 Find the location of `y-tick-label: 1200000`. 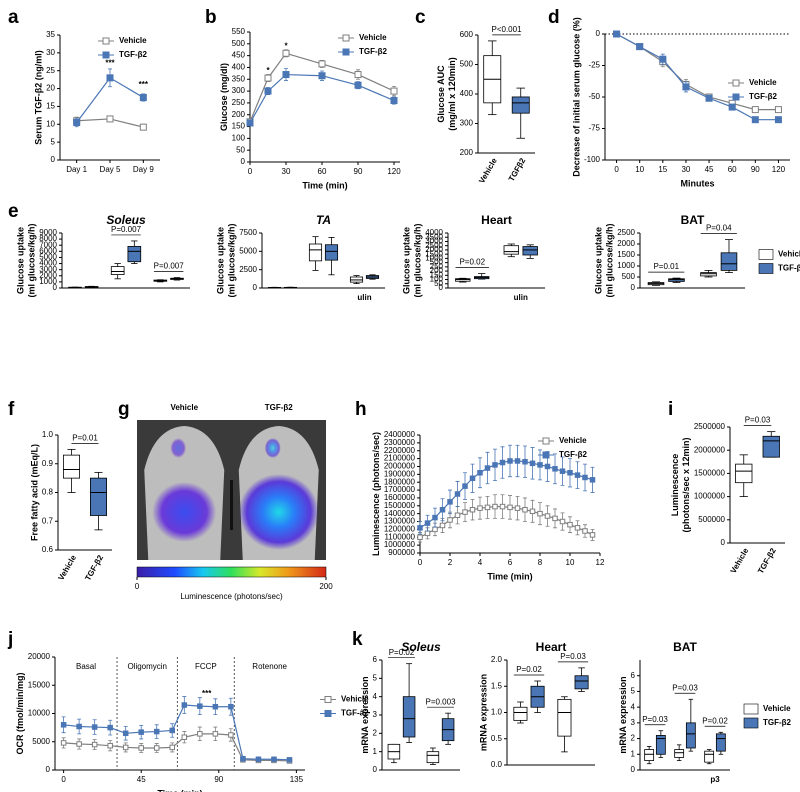

y-tick-label: 1200000 is located at coordinates (400, 529).